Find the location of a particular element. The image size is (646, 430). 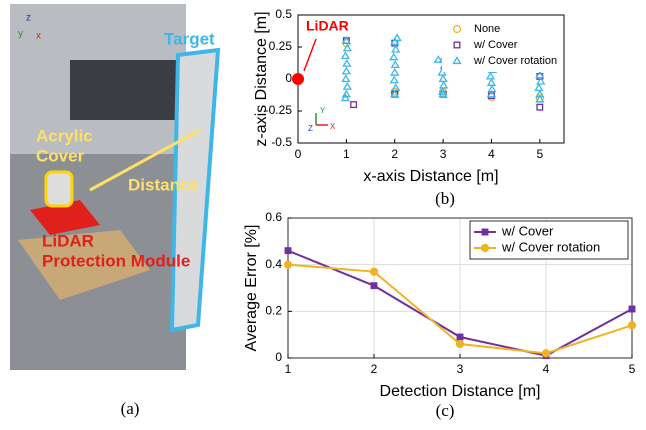

photo-cover is located at coordinates (59, 189).